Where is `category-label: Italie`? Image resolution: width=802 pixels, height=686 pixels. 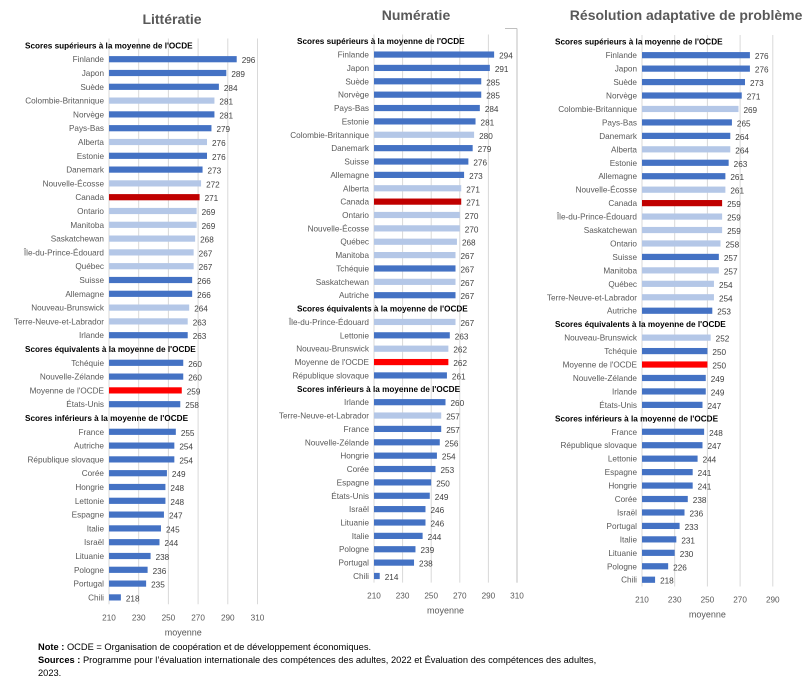
category-label: Italie is located at coordinates (361, 536).